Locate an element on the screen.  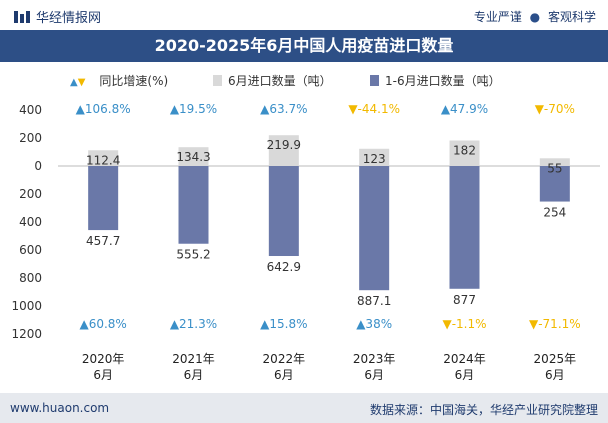
footer: www.huaon.com 数据来源：中国海关，华经产业研究院整理 is located at coordinates (304, 408).